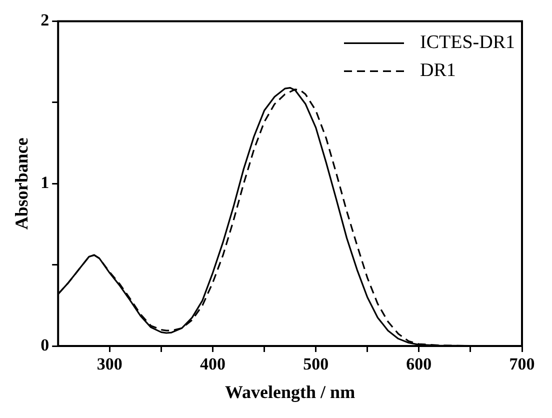 Image resolution: width=552 pixels, height=418 pixels. I want to click on x-tick-label: 400, so click(213, 364).